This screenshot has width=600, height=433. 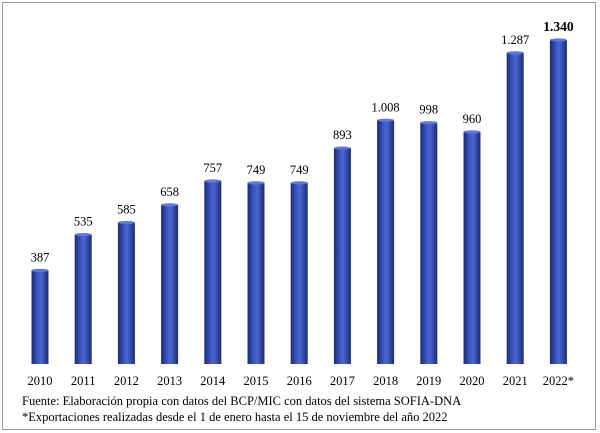 What do you see at coordinates (472, 119) in the screenshot?
I see `data-label-2020: 960` at bounding box center [472, 119].